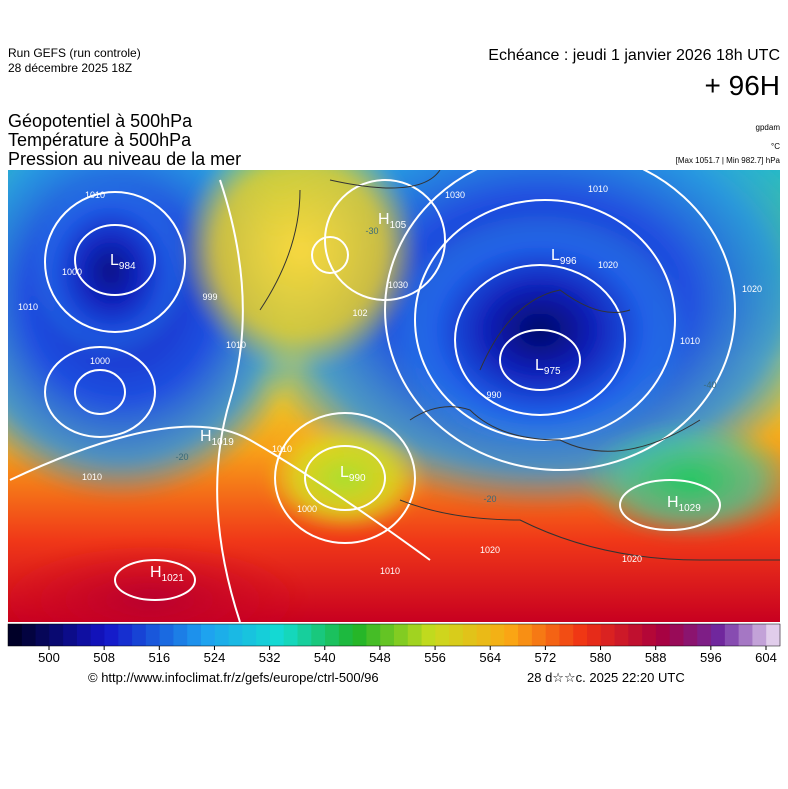 This screenshot has height=789, width=788. What do you see at coordinates (359, 313) in the screenshot?
I see `isobar-label: 102` at bounding box center [359, 313].